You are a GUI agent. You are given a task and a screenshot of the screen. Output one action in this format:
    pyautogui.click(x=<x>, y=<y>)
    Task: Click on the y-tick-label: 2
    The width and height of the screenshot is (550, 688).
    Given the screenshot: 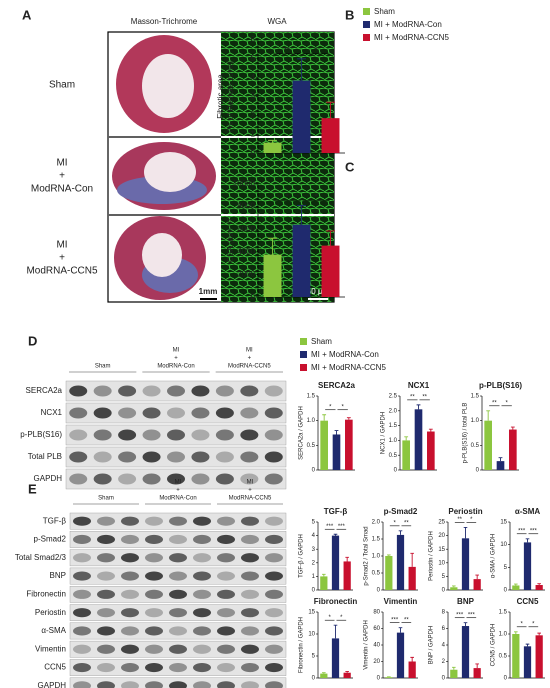 What is the action you would take?
    pyautogui.click(x=253, y=114)
    